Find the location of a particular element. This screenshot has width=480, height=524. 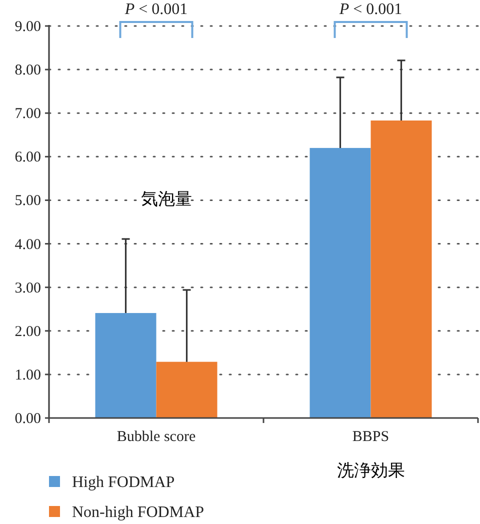

y-tick-label: 4.00 is located at coordinates (27, 244).